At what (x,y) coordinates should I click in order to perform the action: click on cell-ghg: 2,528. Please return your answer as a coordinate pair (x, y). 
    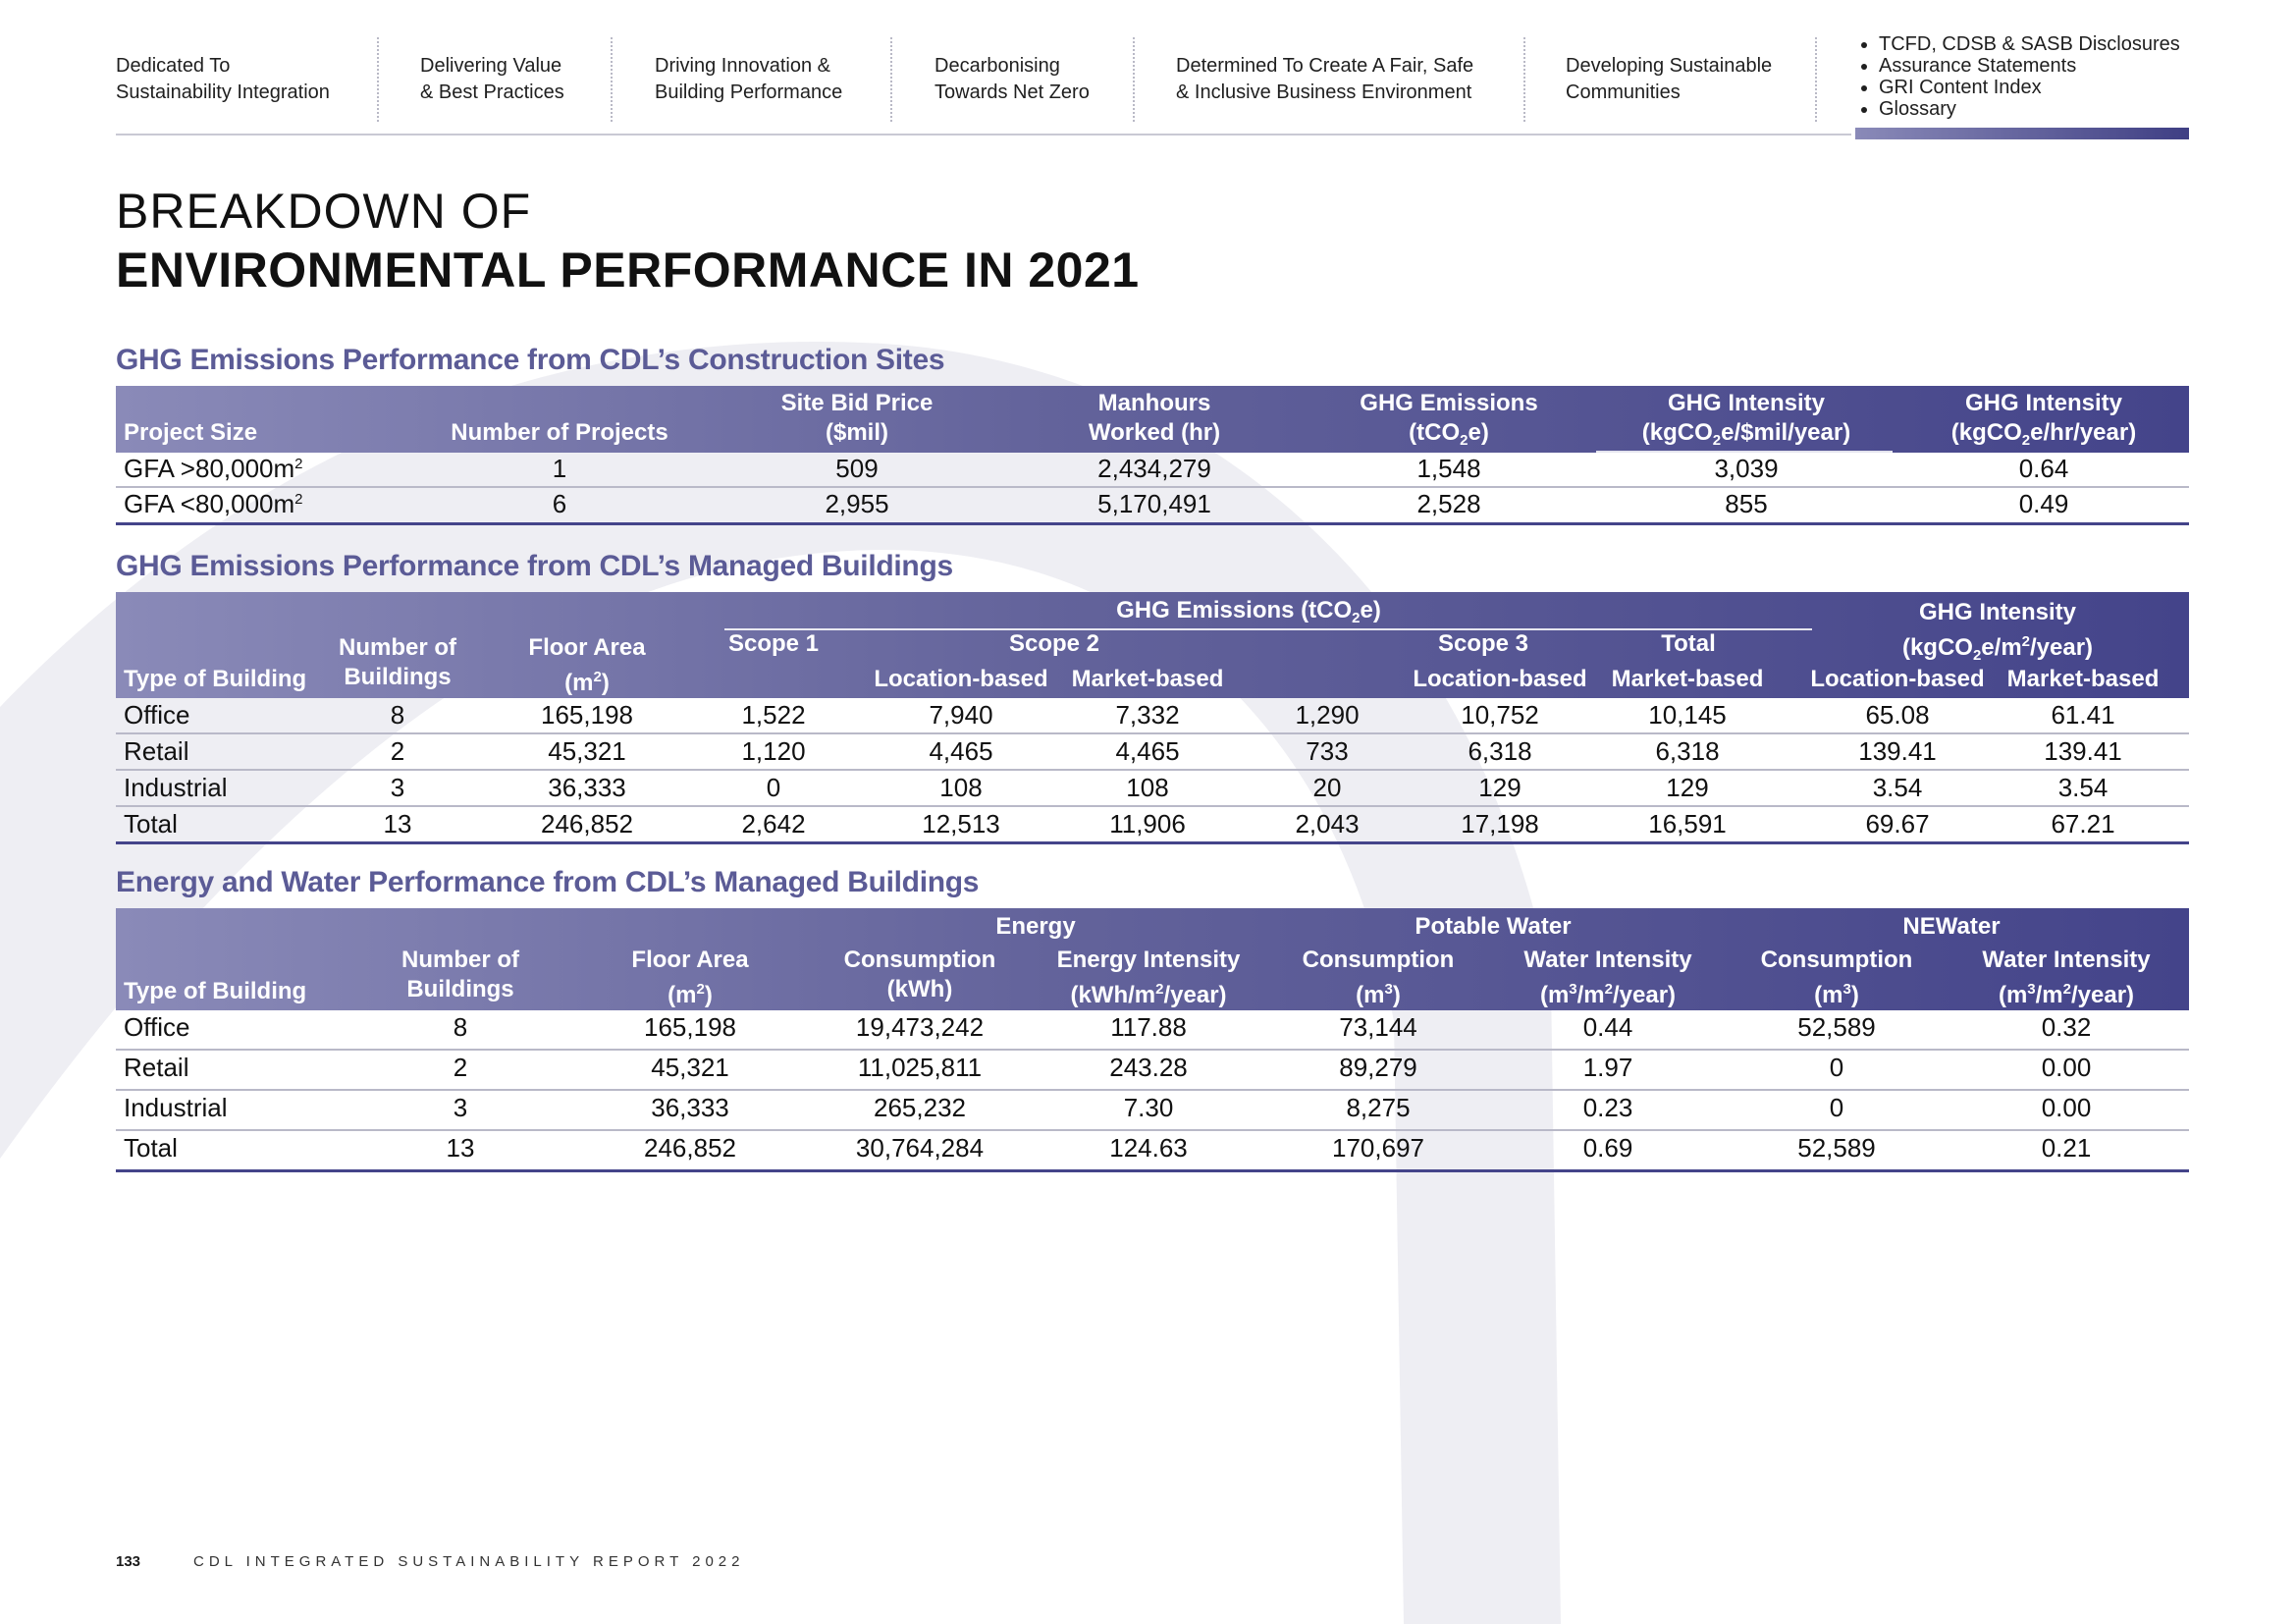
    Looking at the image, I should click on (1448, 503).